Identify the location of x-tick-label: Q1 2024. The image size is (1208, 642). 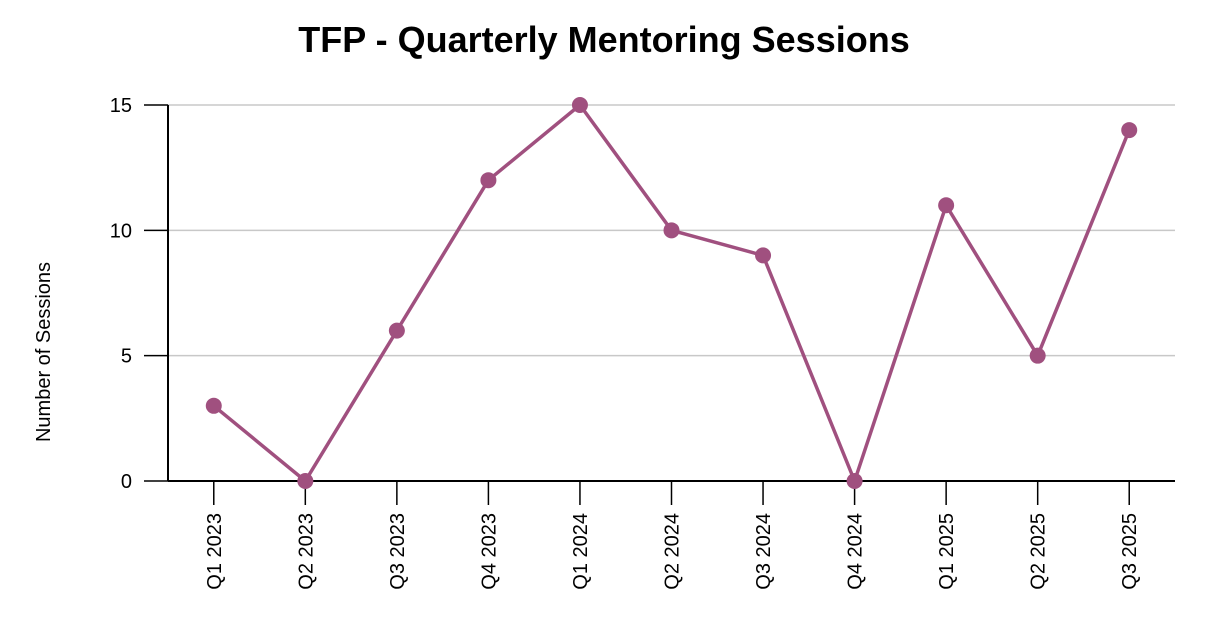
(581, 551).